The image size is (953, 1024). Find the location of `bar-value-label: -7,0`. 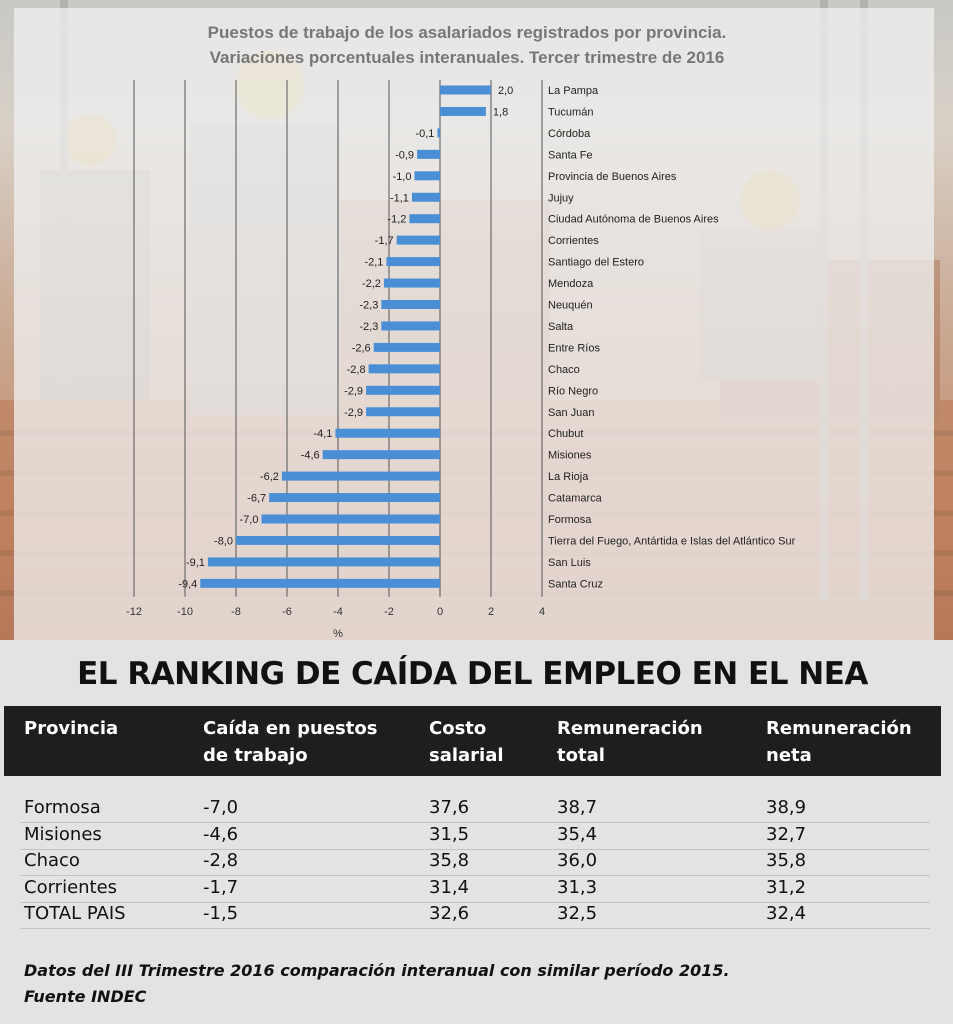

bar-value-label: -7,0 is located at coordinates (249, 520).